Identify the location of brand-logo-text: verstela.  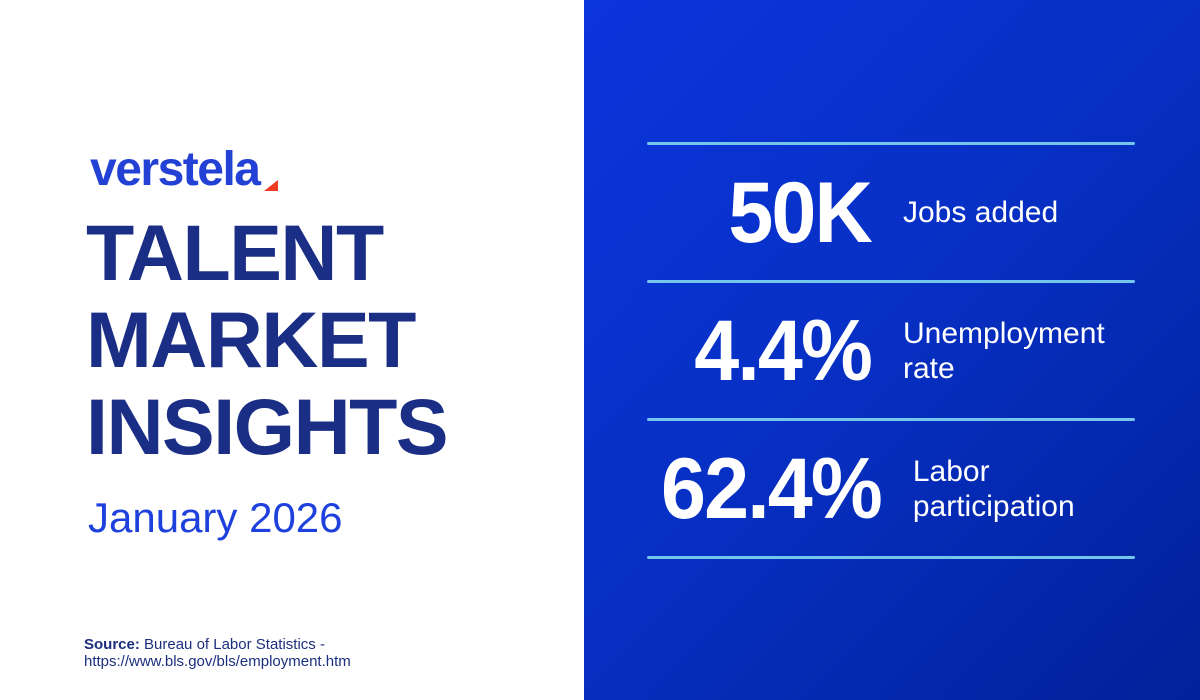
(175, 169).